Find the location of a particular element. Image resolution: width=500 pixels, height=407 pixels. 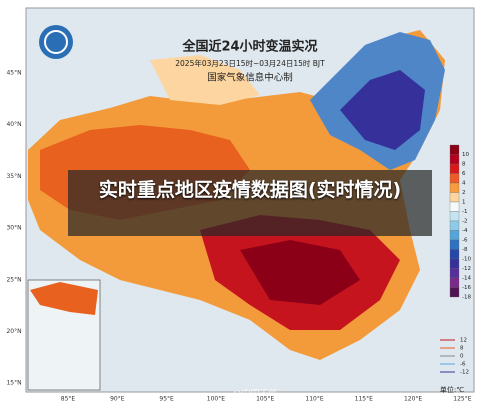

period: 2025年03月23日15时~03月24日15时 BJT is located at coordinates (250, 63).